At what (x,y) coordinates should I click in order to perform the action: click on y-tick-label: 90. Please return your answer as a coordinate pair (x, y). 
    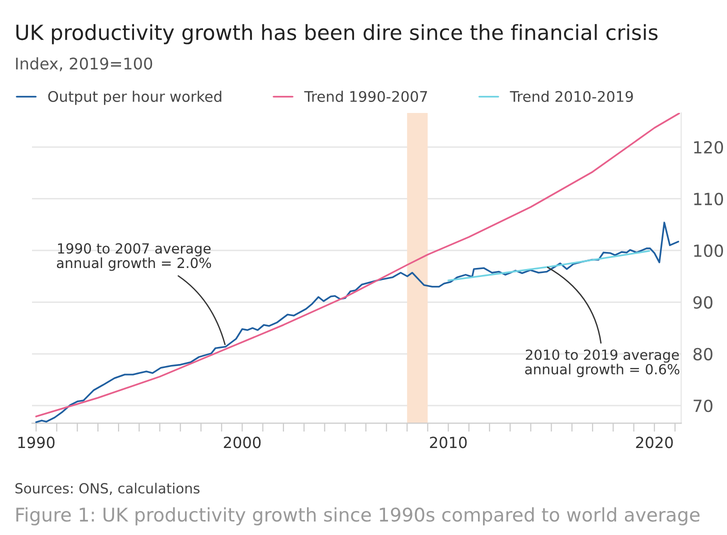
    Looking at the image, I should click on (702, 302).